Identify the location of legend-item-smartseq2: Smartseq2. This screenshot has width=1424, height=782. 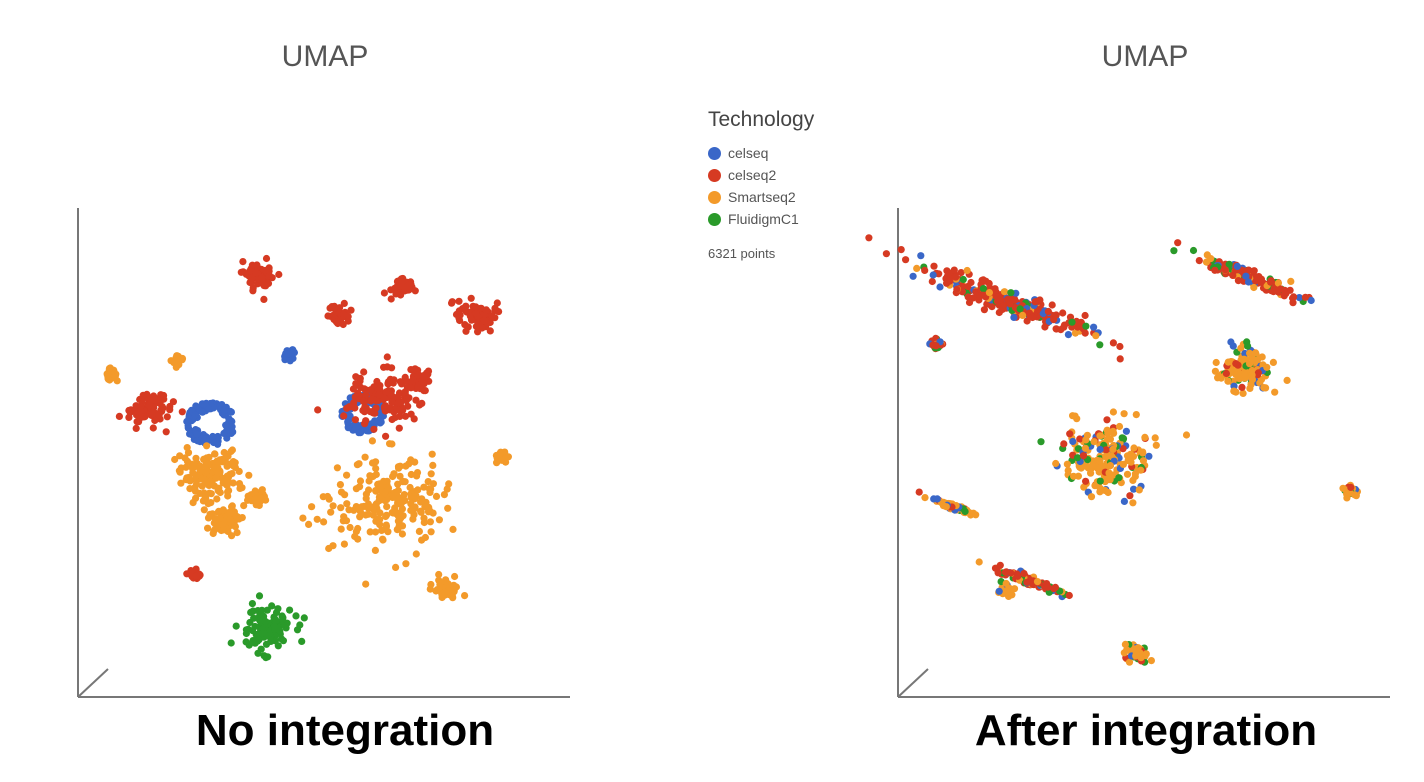
(788, 197).